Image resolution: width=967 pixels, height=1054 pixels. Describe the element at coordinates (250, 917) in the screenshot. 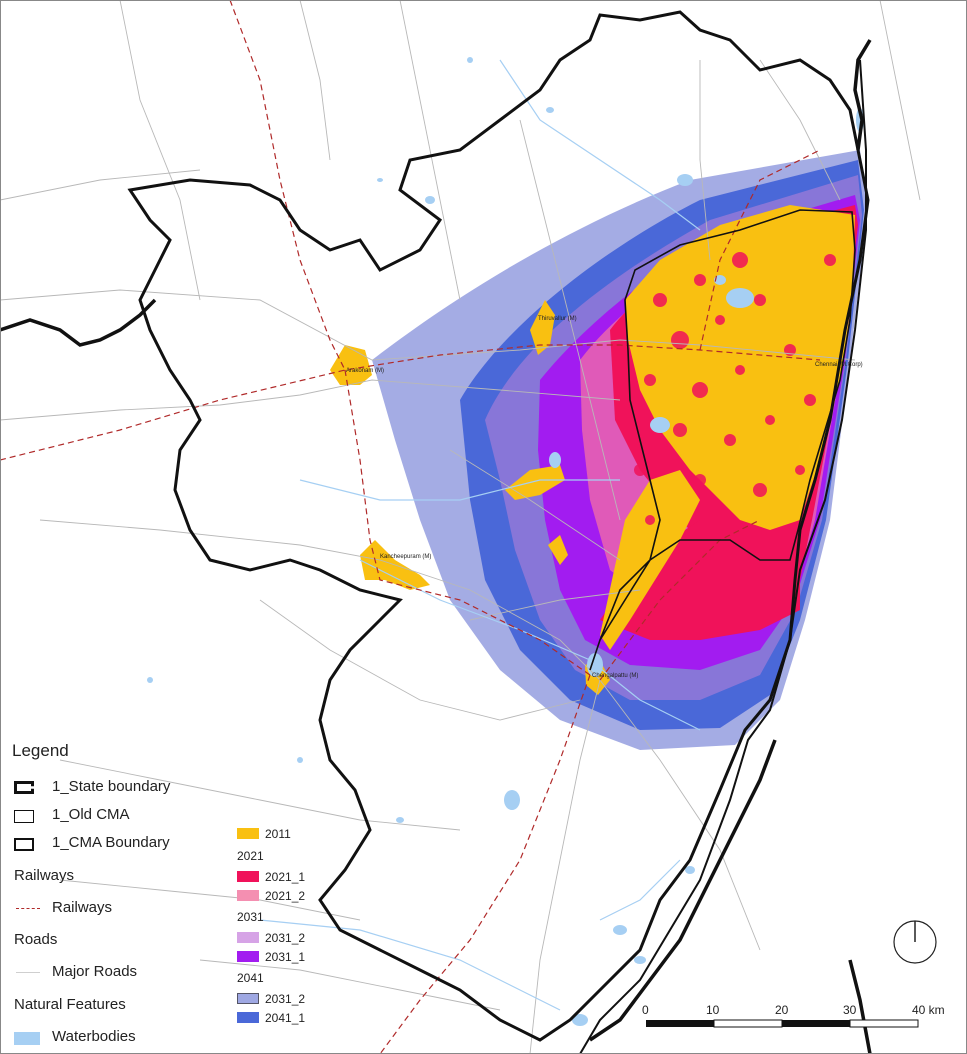

I see `legend-group-2031: 2031` at that location.